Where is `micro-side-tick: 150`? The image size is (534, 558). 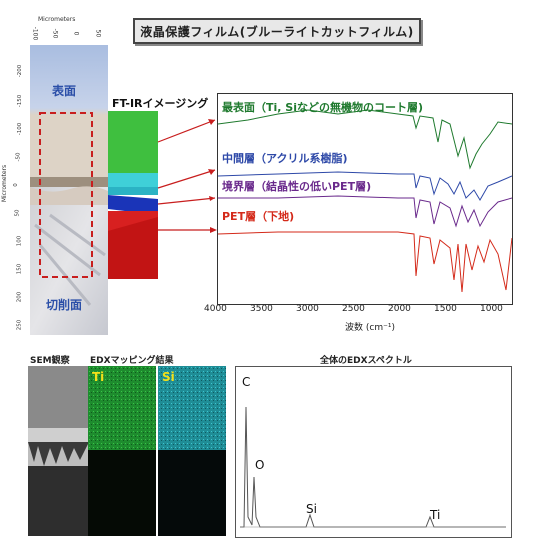 micro-side-tick: 150 is located at coordinates (19, 269).